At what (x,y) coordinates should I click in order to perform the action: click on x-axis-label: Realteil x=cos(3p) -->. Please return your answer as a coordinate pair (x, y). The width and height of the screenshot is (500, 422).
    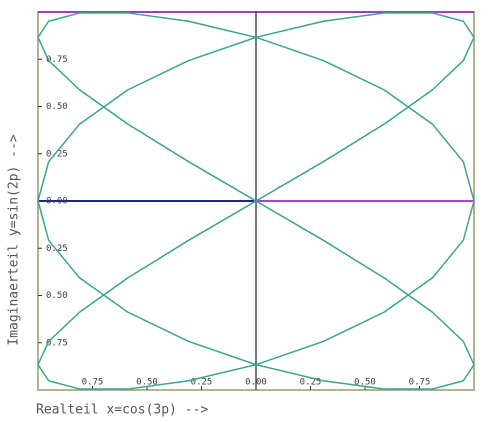
    Looking at the image, I should click on (122, 410).